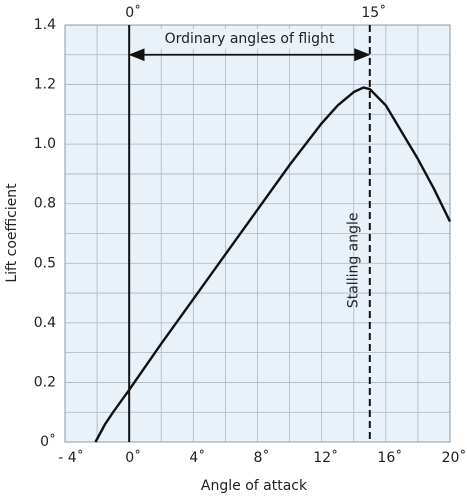  Describe the element at coordinates (133, 12) in the screenshot. I see `top-tick-label: 0˚` at that location.